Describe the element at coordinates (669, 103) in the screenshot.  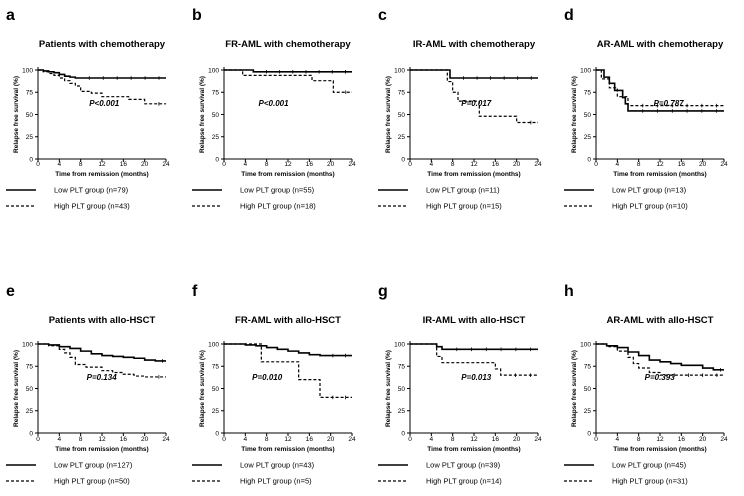
I see `p-value-label: P=0.787` at that location.